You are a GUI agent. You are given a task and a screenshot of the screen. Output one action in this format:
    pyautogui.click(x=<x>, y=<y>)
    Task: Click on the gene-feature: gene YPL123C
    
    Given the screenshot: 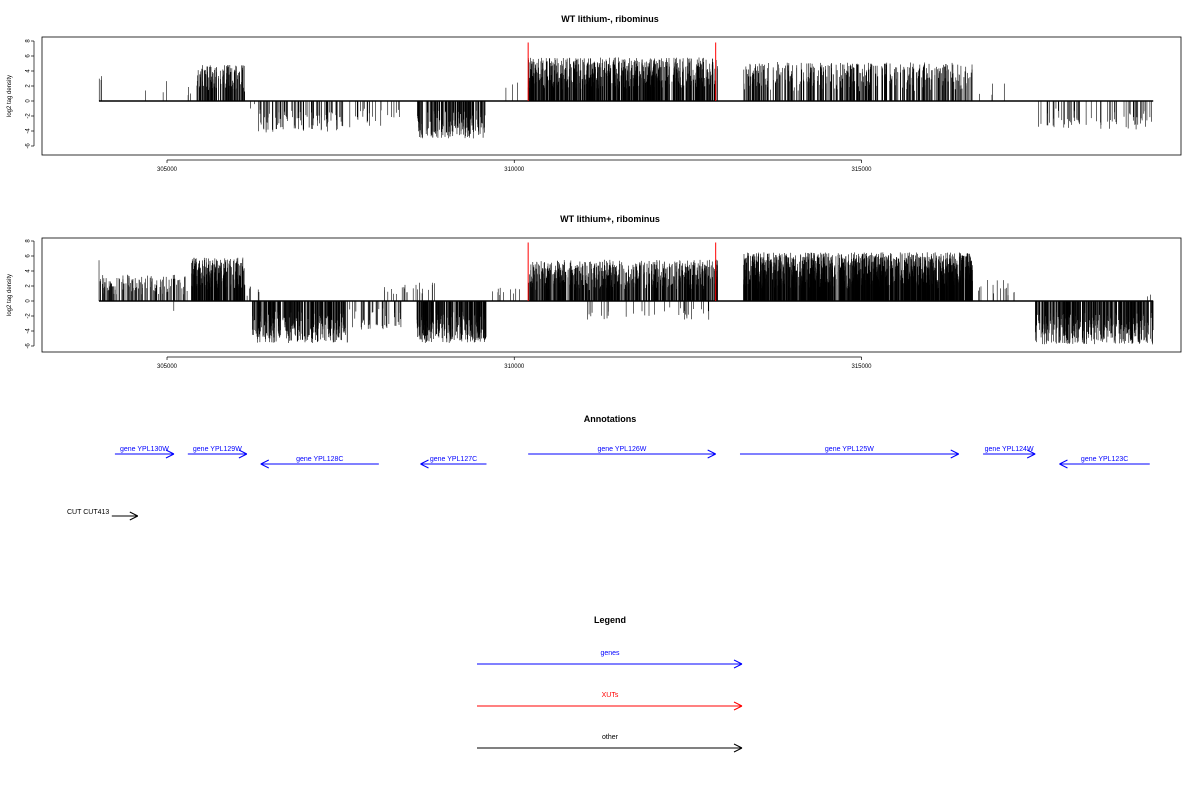 What is the action you would take?
    pyautogui.click(x=1104, y=462)
    